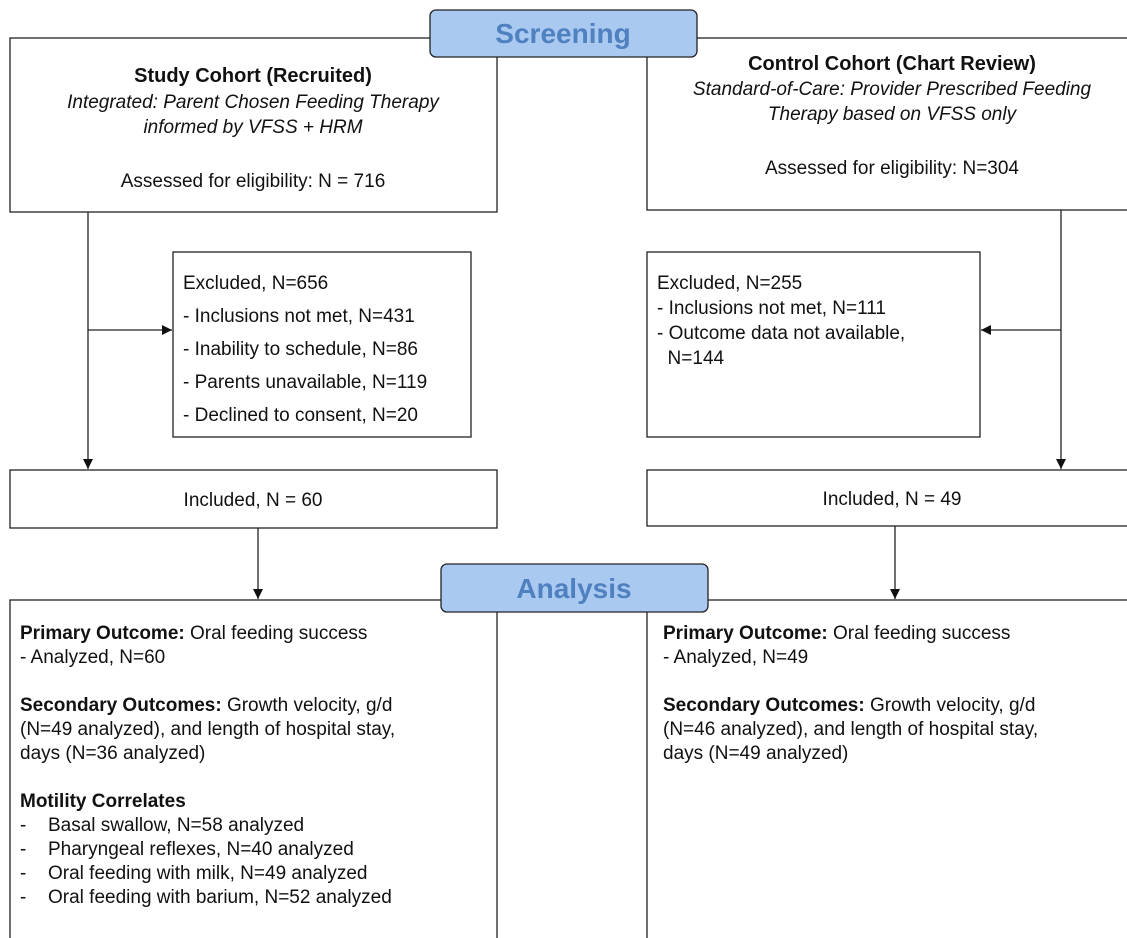 The width and height of the screenshot is (1127, 938). I want to click on outcome-line: Pharyngeal reflexes, N=40 analyzed, so click(201, 849).